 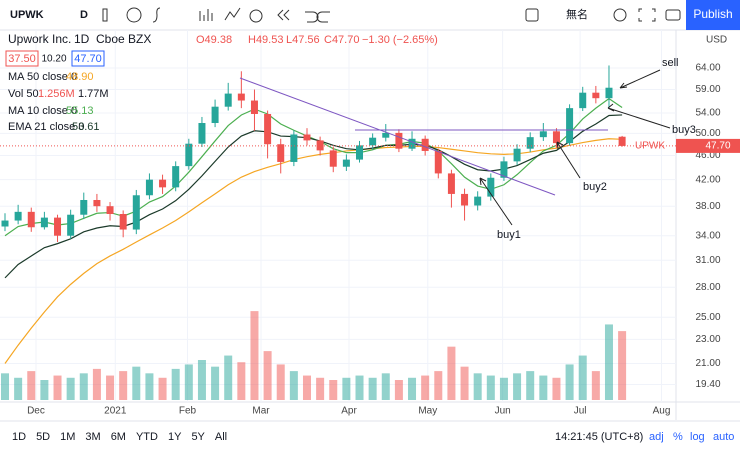 What do you see at coordinates (716, 40) in the screenshot?
I see `currency: USD` at bounding box center [716, 40].